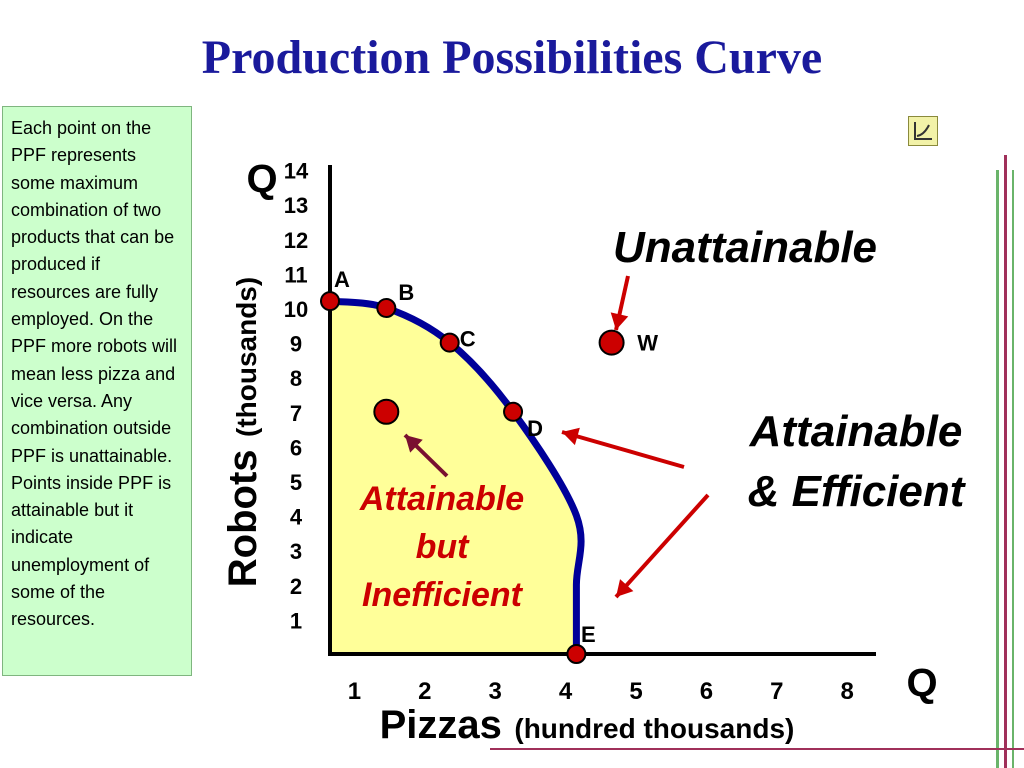 Image resolution: width=1024 pixels, height=768 pixels. I want to click on y-axis-unit: (thousands), so click(246, 357).